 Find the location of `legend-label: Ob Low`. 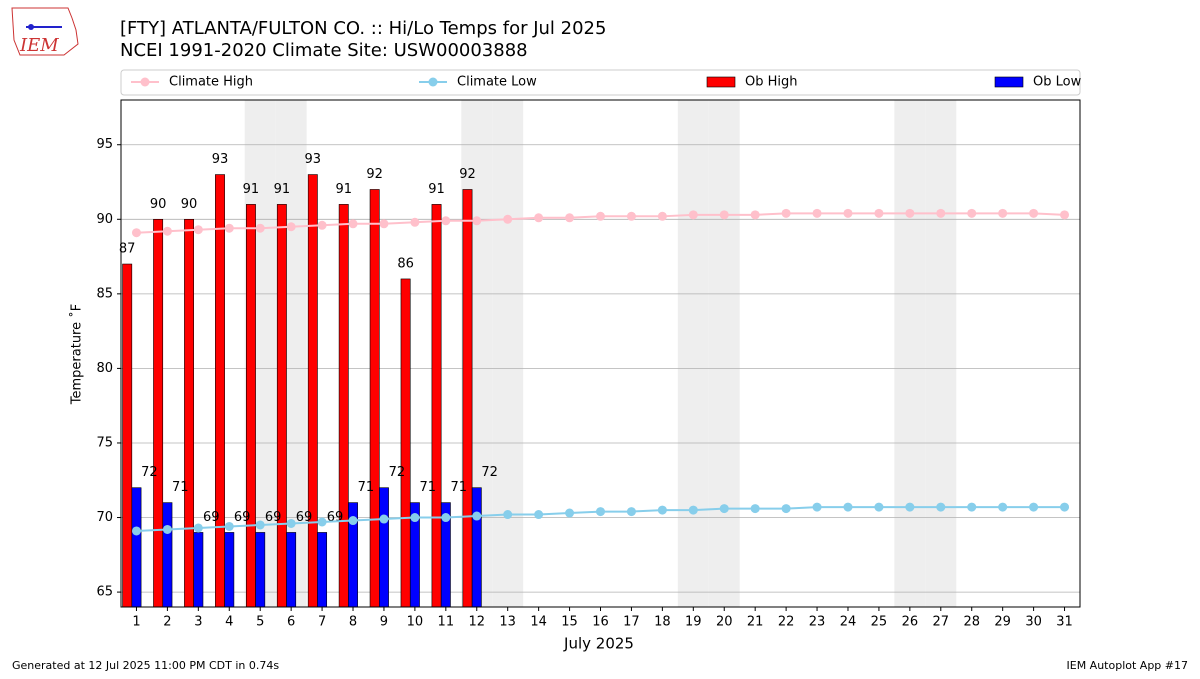

legend-label: Ob Low is located at coordinates (1057, 82).